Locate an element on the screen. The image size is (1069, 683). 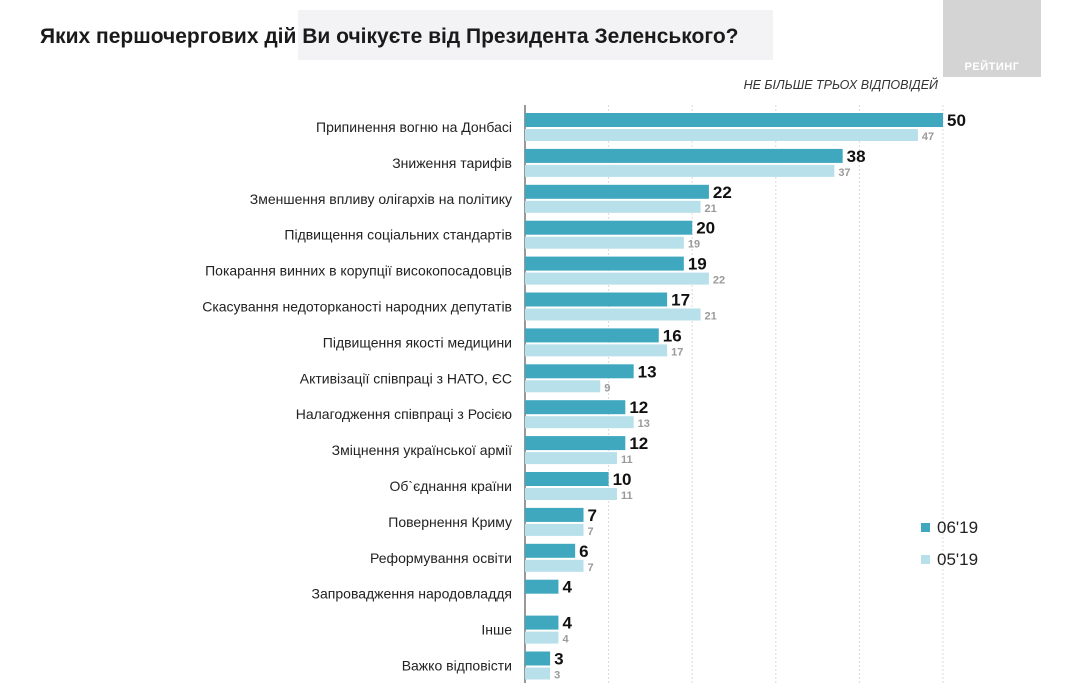
category-label: Об`єднання країни is located at coordinates (451, 486).